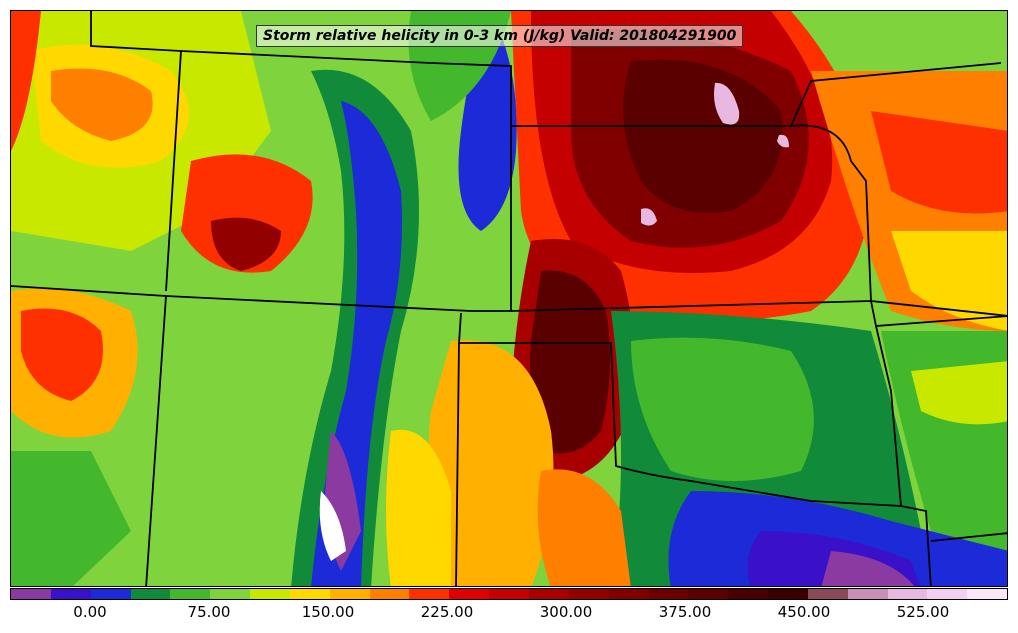 The width and height of the screenshot is (1018, 633). I want to click on colorbar-tick-label: 525.00, so click(923, 612).